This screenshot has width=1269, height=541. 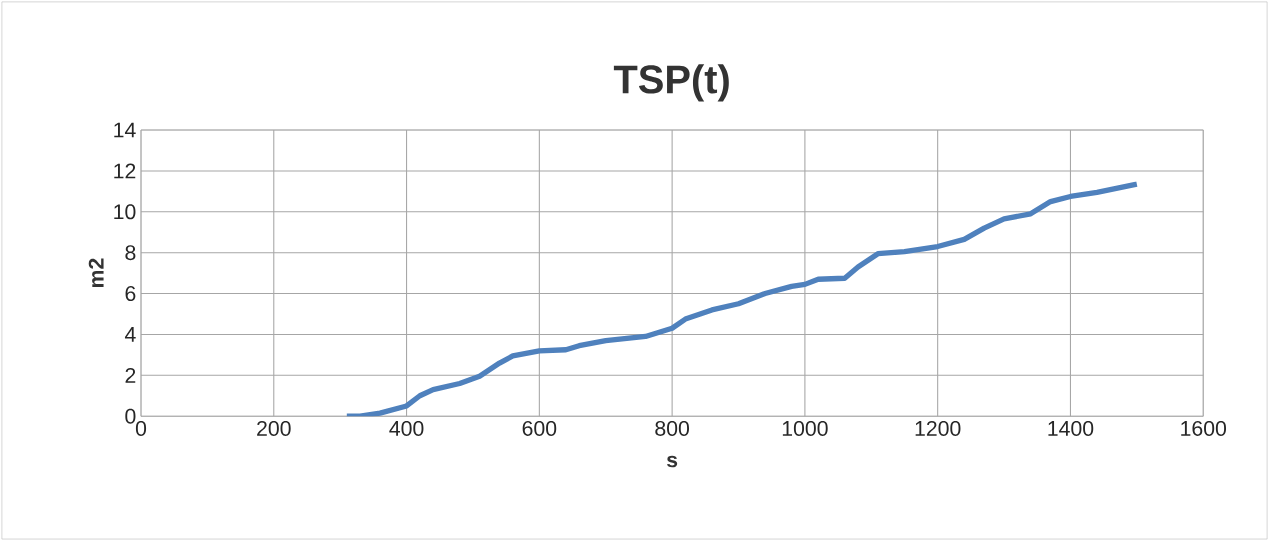 I want to click on chart-title: TSP(t), so click(x=671, y=83).